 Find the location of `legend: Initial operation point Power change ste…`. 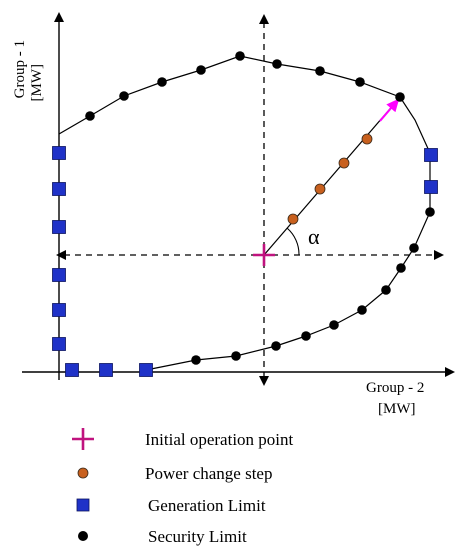

legend: Initial operation point Power change ste… is located at coordinates (183, 487).